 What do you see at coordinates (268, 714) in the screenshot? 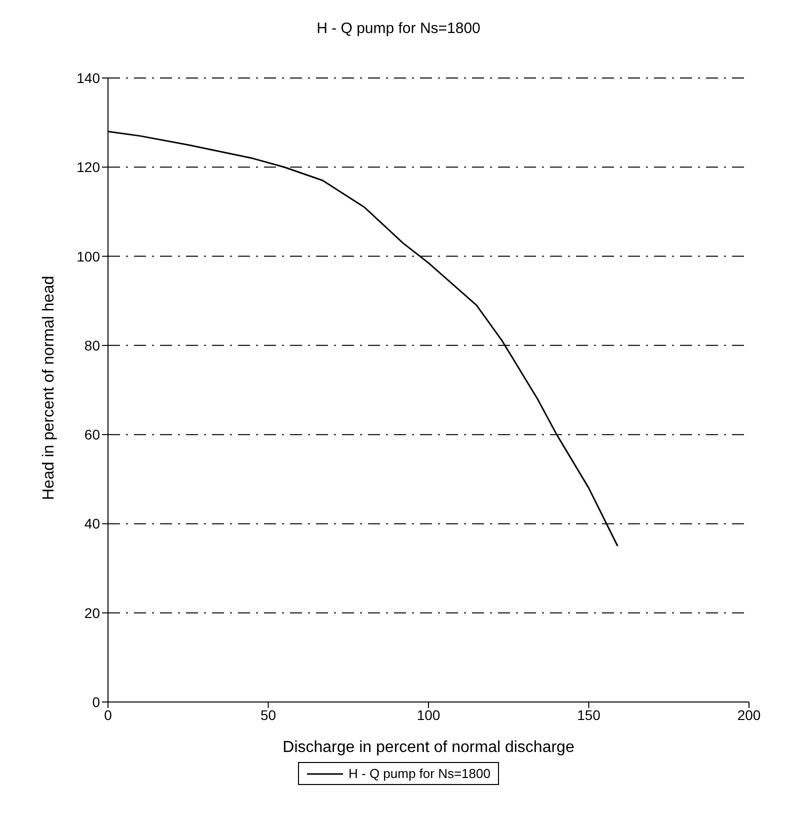
I see `x-tick-label: 50` at bounding box center [268, 714].